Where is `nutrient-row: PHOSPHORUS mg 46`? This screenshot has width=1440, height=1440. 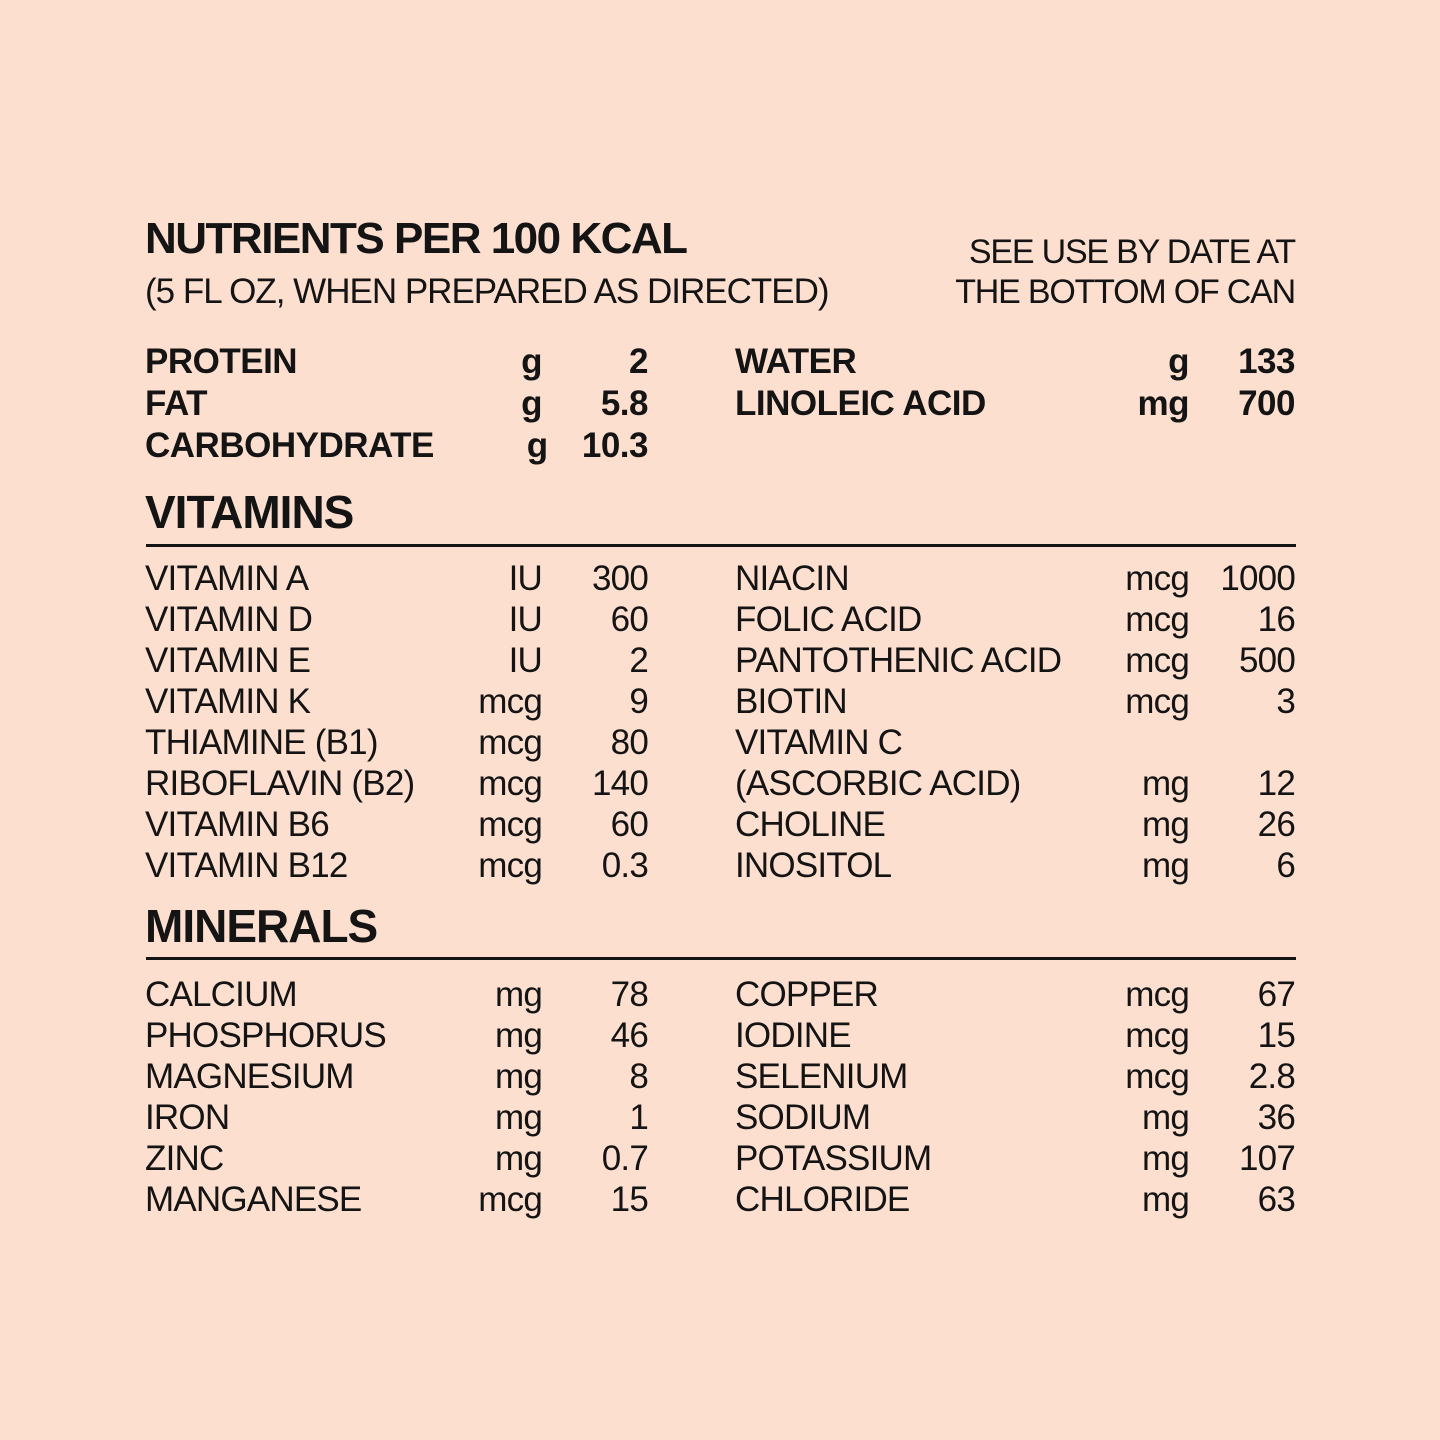 nutrient-row: PHOSPHORUS mg 46 is located at coordinates (397, 1035).